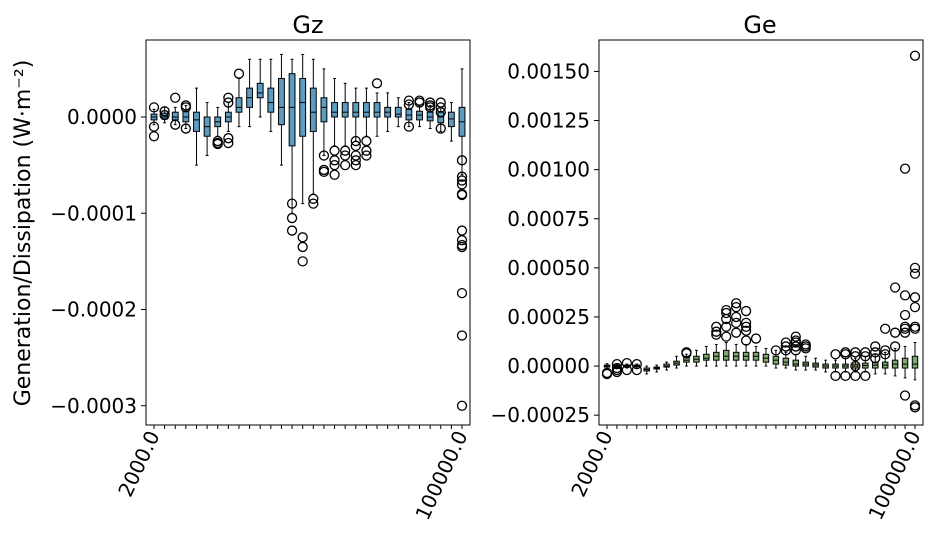  Describe the element at coordinates (548, 71) in the screenshot. I see `ge-y-tick-label: 0.00150` at that location.